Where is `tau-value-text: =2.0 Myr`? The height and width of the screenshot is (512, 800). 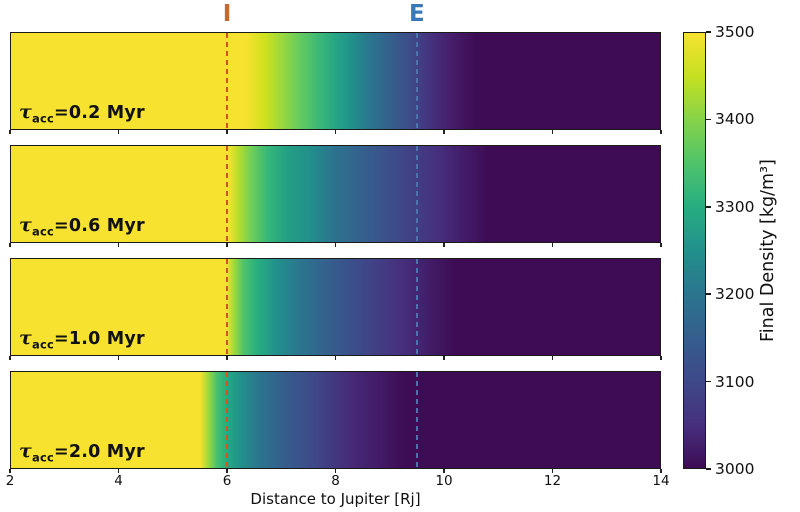 tau-value-text: =2.0 Myr is located at coordinates (99, 451).